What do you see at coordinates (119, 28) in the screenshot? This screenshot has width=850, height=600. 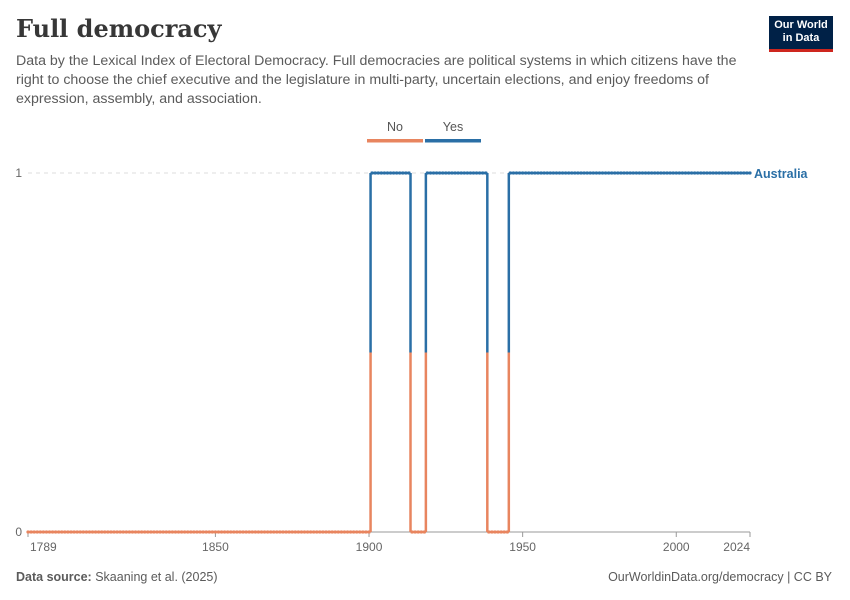 I see `chart-title: Full democracy` at bounding box center [119, 28].